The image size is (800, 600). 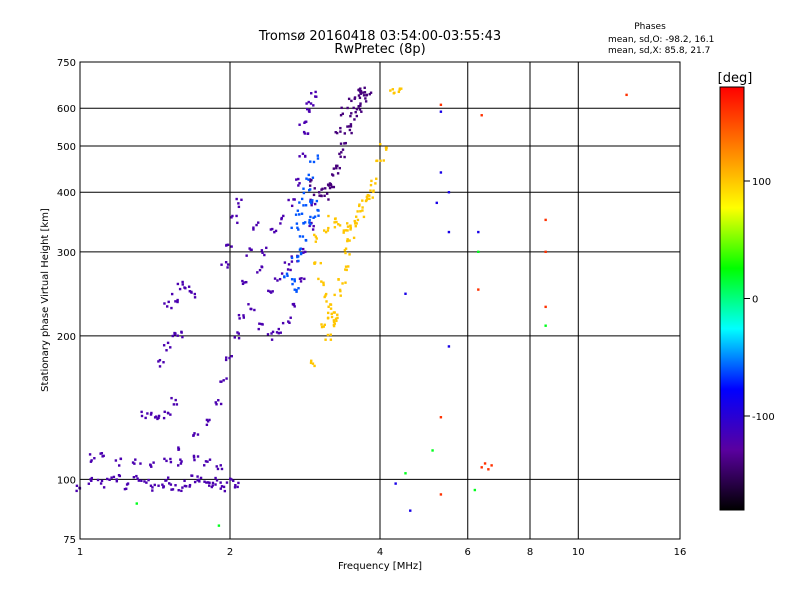 What do you see at coordinates (66, 302) in the screenshot?
I see `y-tick-labels: 75 100 200 300 400 500 600 750` at bounding box center [66, 302].